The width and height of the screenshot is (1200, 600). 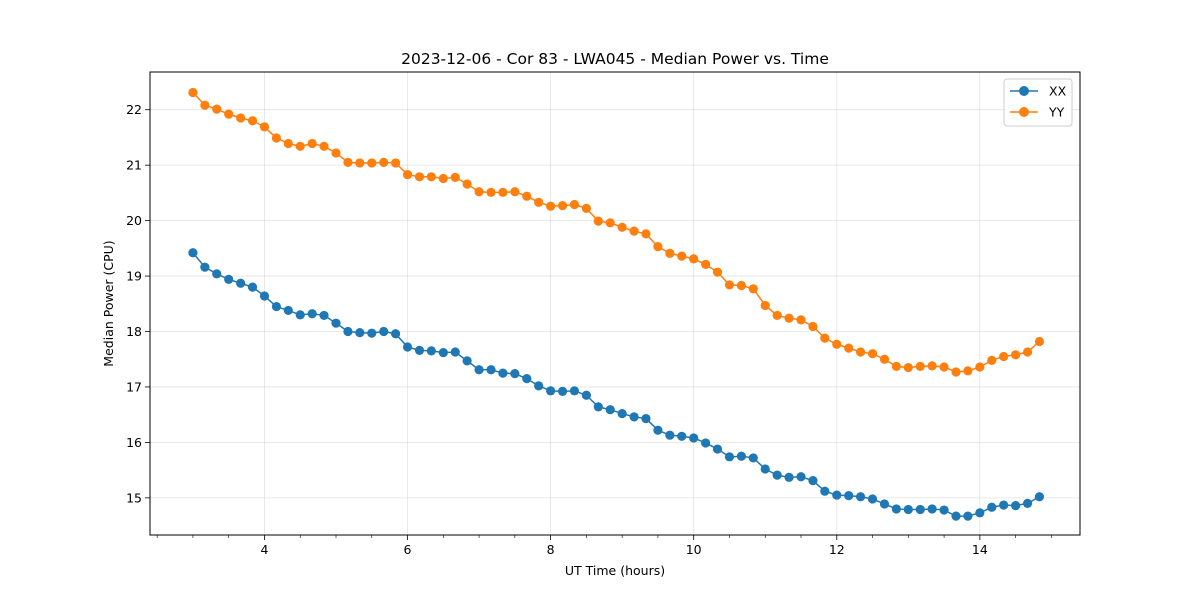 What do you see at coordinates (694, 549) in the screenshot?
I see `x-tick-label: 10` at bounding box center [694, 549].